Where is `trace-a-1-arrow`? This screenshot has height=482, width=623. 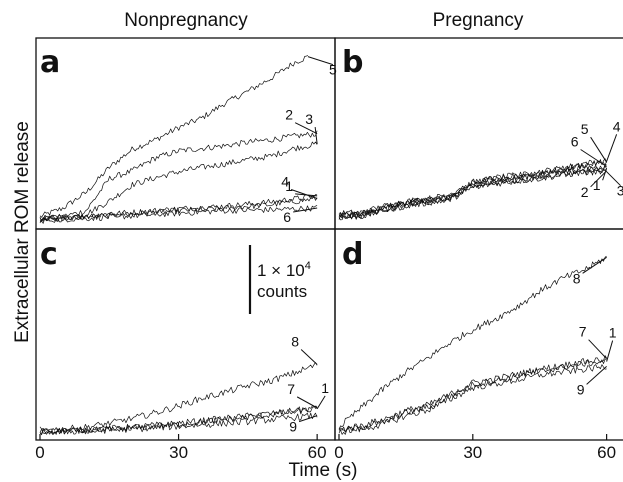
trace-a-1-arrow is located at coordinates (306, 195).